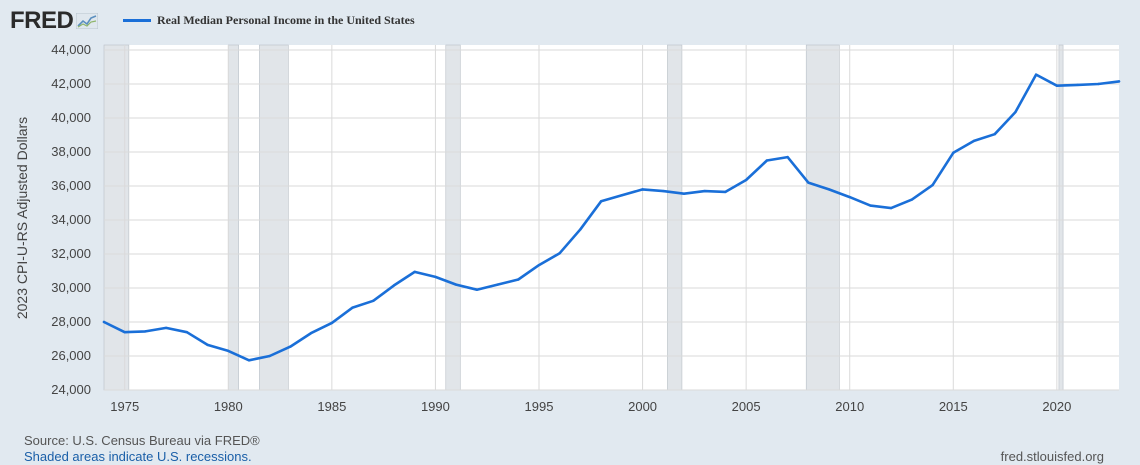 The width and height of the screenshot is (1140, 465). What do you see at coordinates (138, 456) in the screenshot?
I see `recession-note: Shaded areas indicate U.S. recessions.` at bounding box center [138, 456].